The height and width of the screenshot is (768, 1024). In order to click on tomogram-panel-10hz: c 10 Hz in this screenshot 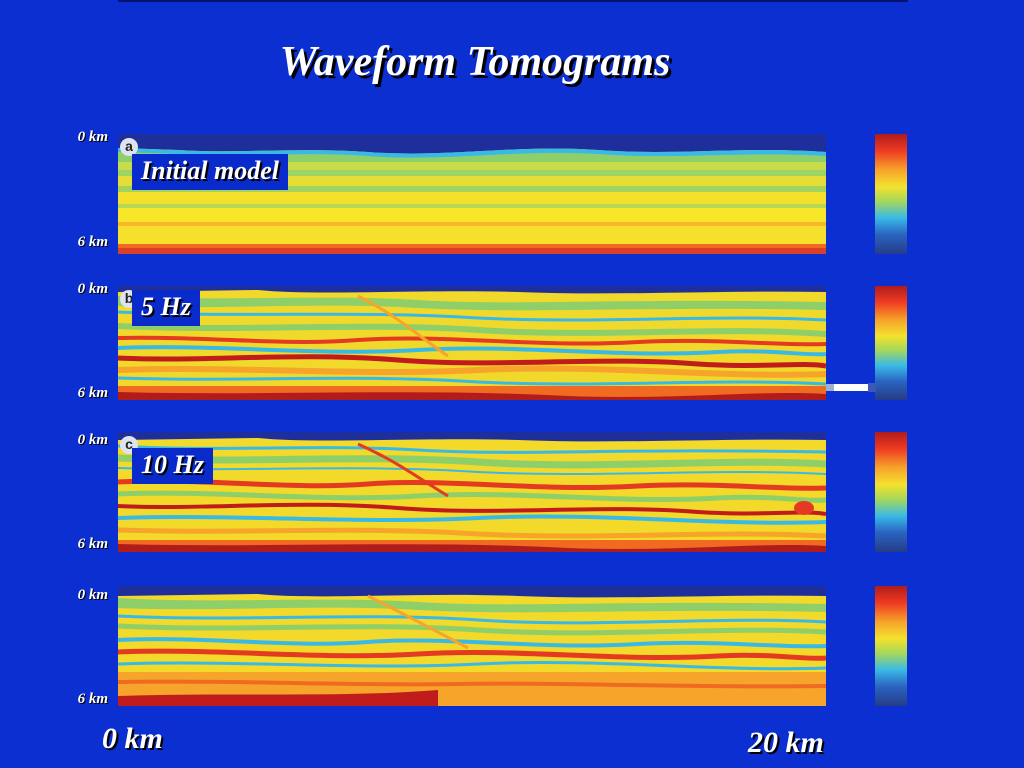, I will do `click(472, 492)`.